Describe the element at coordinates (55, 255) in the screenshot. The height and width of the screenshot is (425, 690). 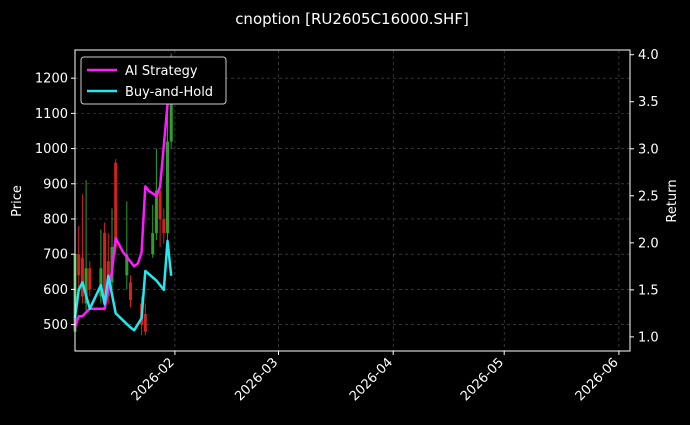
I see `y-tick-label: 700` at that location.